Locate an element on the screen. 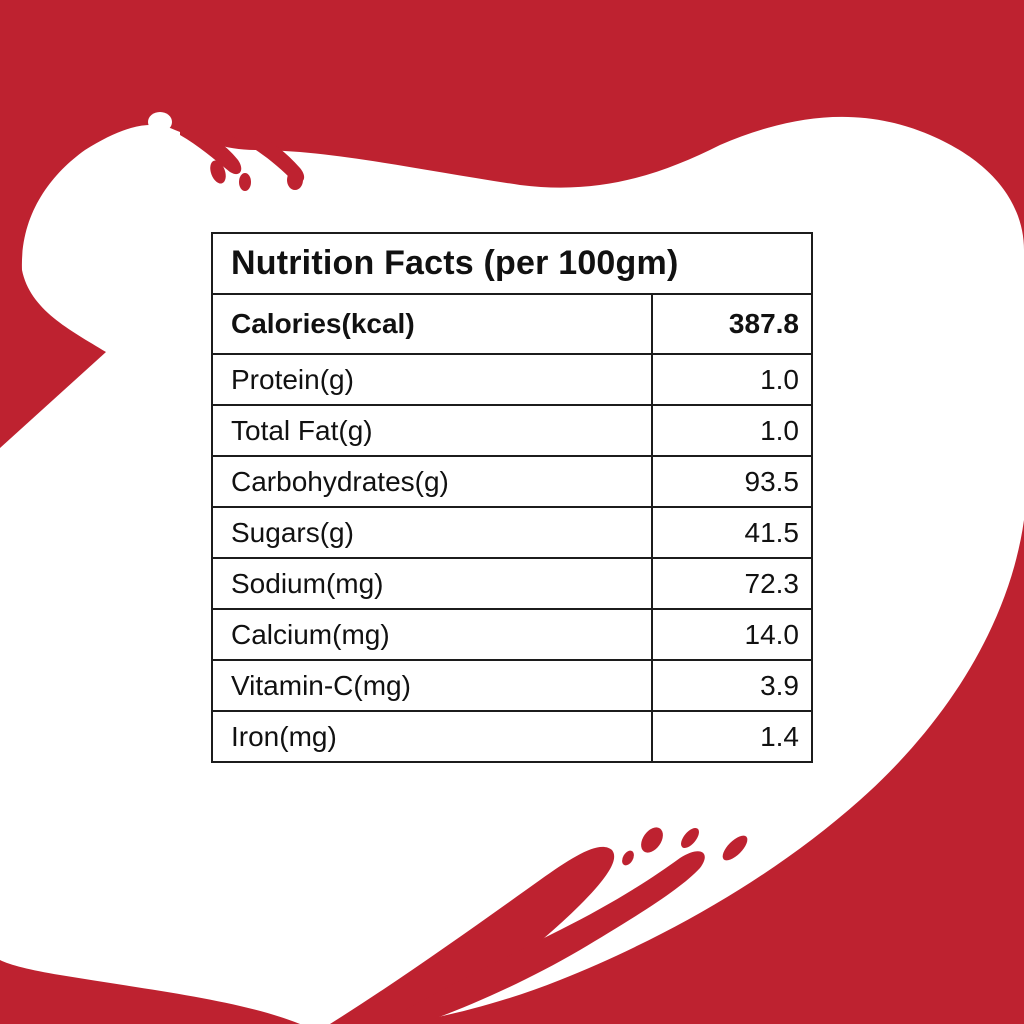  nutrient-value: 72.3 is located at coordinates (732, 583).